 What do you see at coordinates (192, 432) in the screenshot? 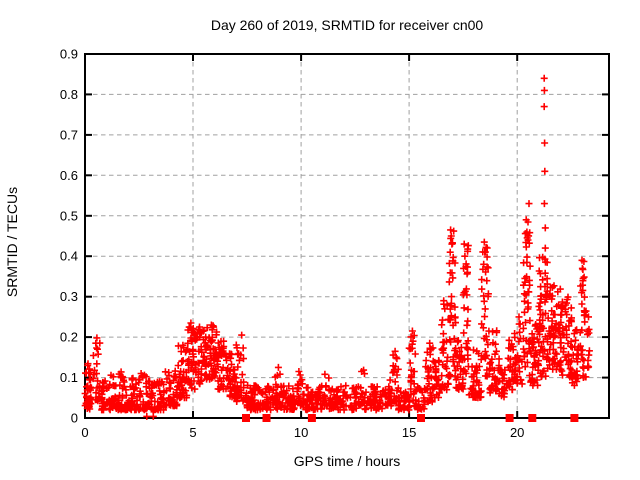
I see `x-tick-label: 5` at bounding box center [192, 432].